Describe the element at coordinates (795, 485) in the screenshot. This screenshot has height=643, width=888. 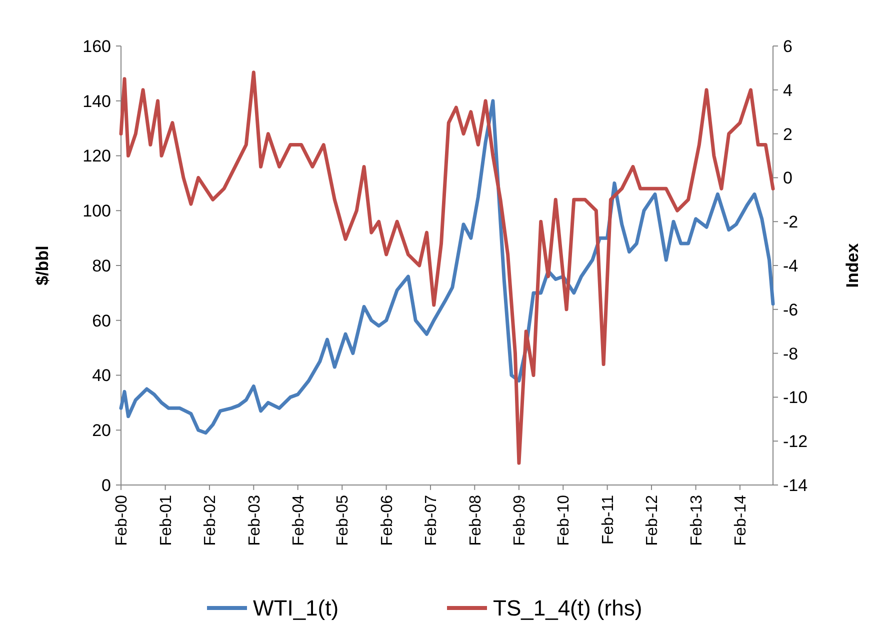
I see `y2-tick-label: -14` at that location.